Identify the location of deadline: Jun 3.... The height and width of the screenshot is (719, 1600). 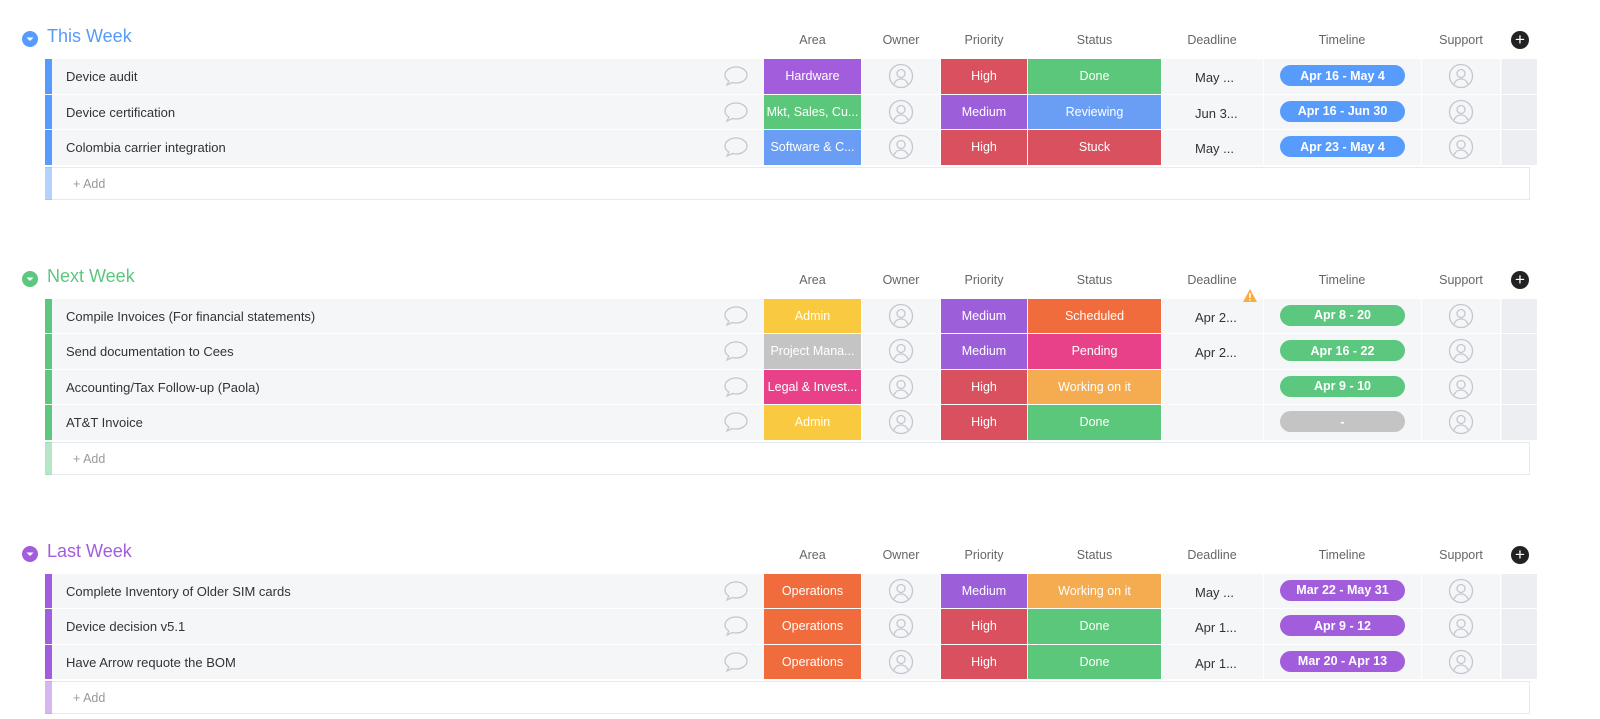
(1216, 113).